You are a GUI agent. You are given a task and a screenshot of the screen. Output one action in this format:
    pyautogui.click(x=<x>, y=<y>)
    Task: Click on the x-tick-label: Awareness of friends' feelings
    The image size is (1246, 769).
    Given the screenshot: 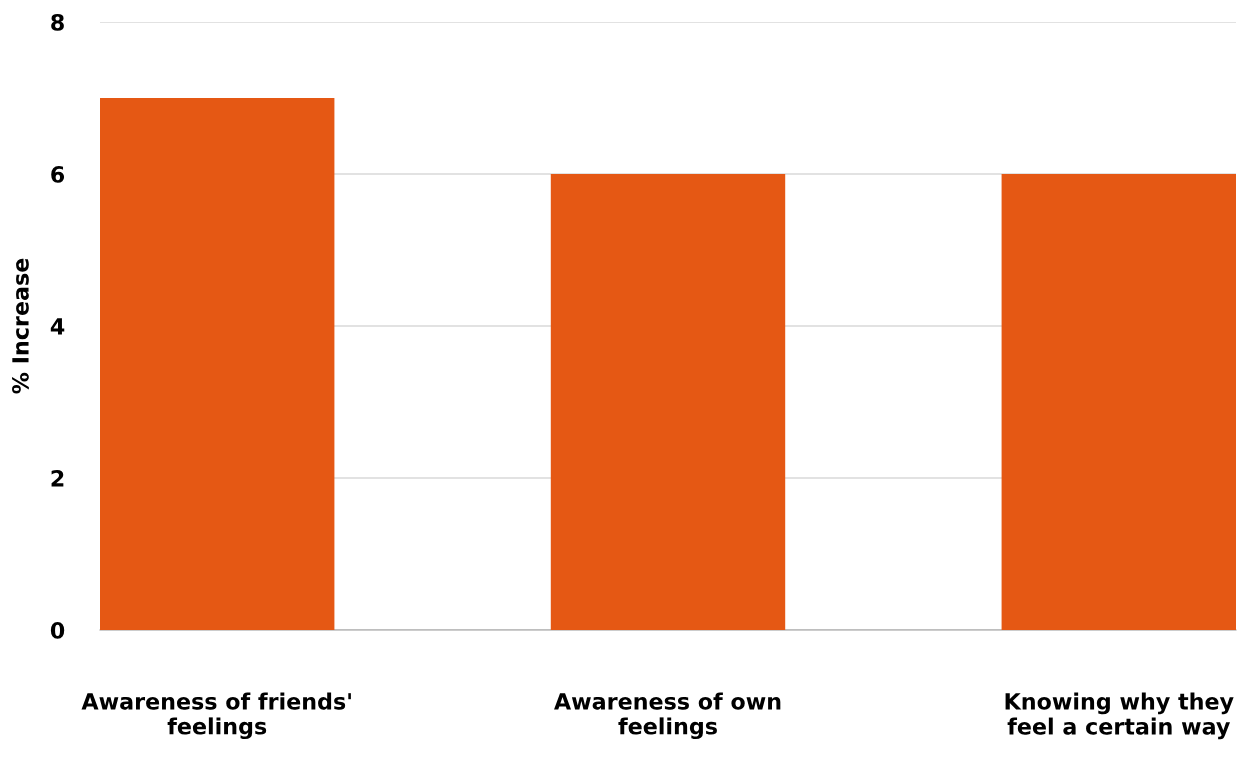 What is the action you would take?
    pyautogui.click(x=216, y=716)
    